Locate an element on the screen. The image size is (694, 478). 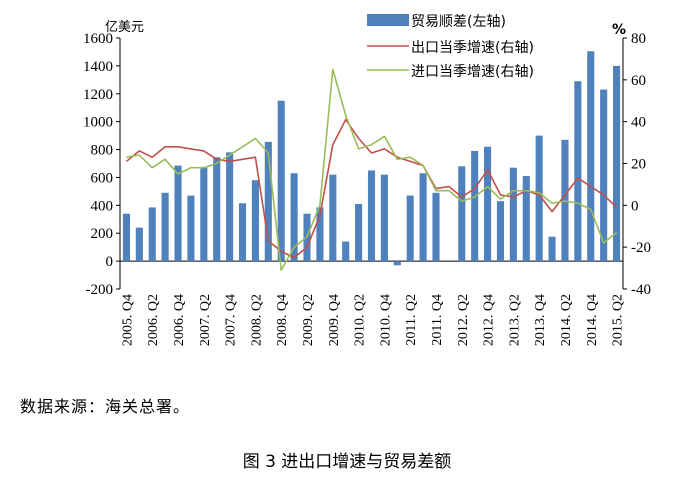
left-tick-label: 400 is located at coordinates (102, 206).